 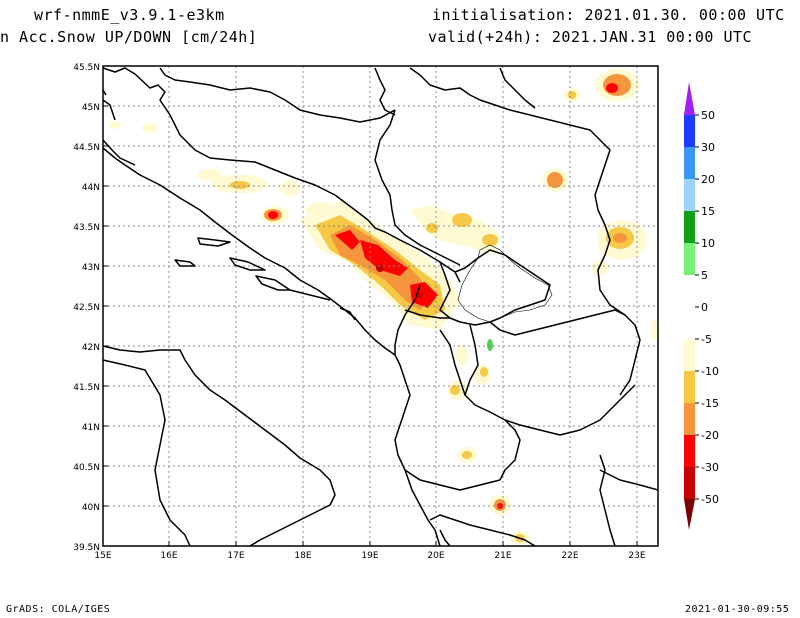 I want to click on lon-label: 19E, so click(x=369, y=556).